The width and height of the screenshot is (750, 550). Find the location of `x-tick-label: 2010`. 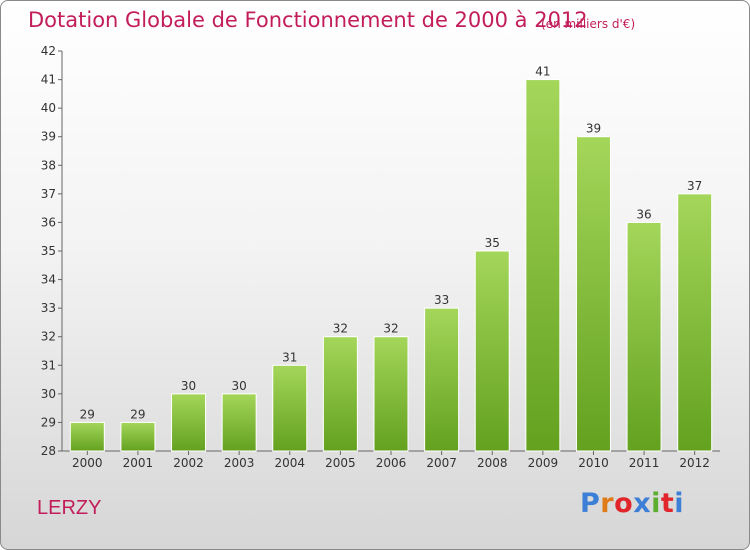

x-tick-label: 2010 is located at coordinates (593, 463).